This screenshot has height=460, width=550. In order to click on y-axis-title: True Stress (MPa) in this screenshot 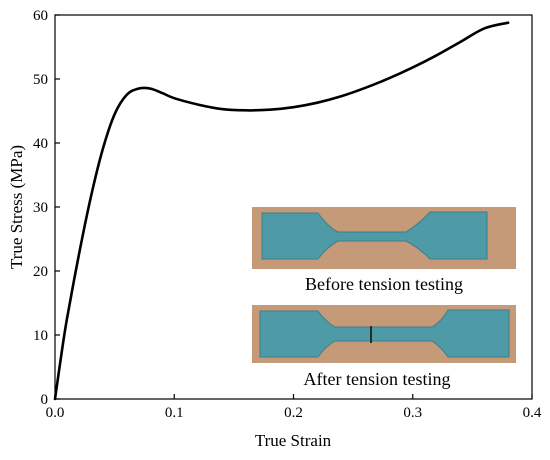, I will do `click(16, 207)`.